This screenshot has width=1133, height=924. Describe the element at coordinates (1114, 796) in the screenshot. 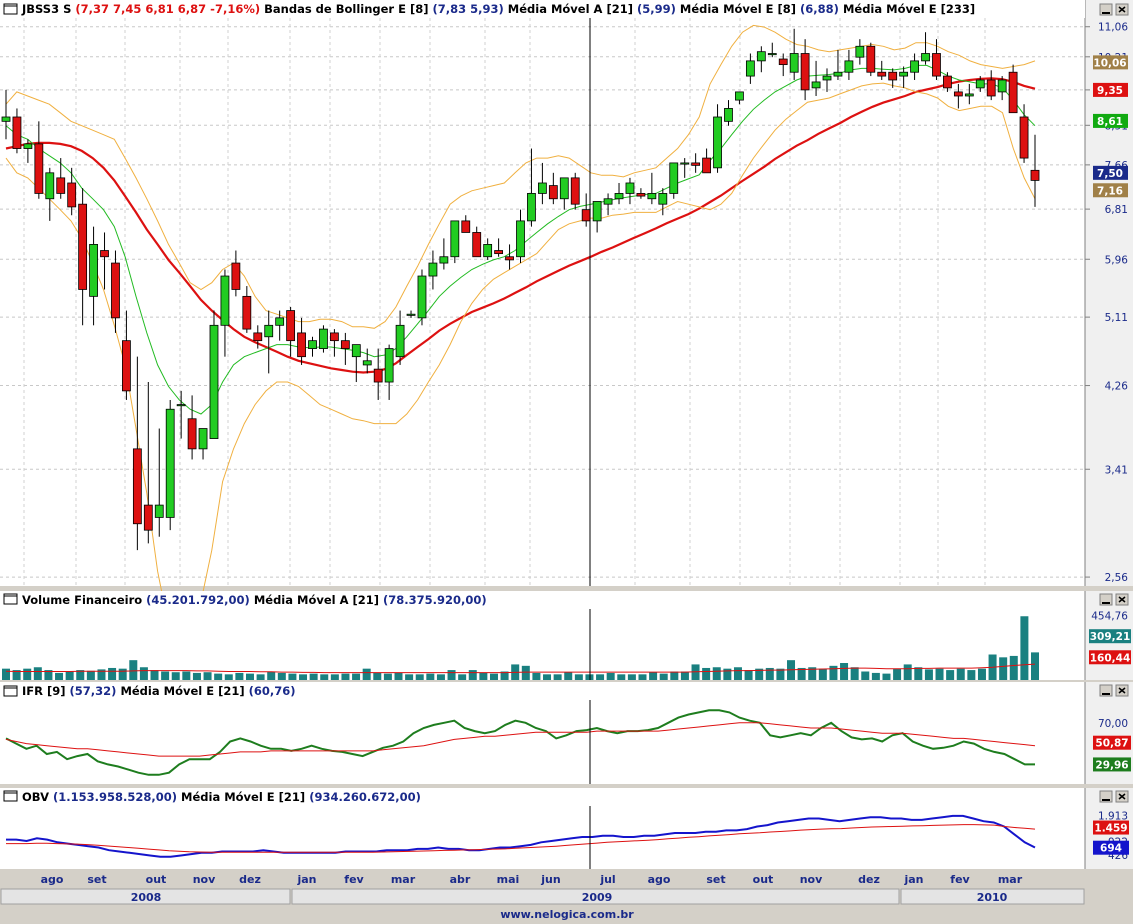

I see `obv-panel-buttons` at that location.